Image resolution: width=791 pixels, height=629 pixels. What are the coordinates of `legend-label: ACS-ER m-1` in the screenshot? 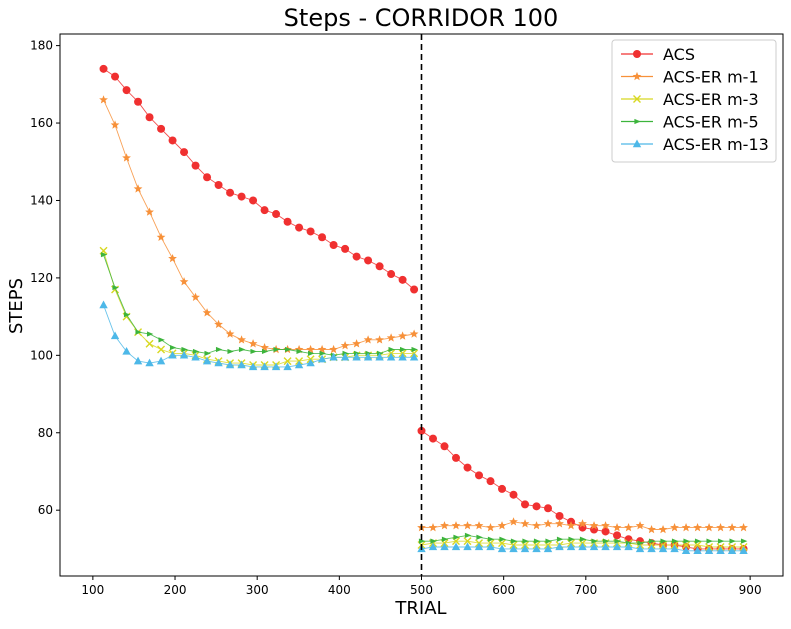 It's located at (711, 77).